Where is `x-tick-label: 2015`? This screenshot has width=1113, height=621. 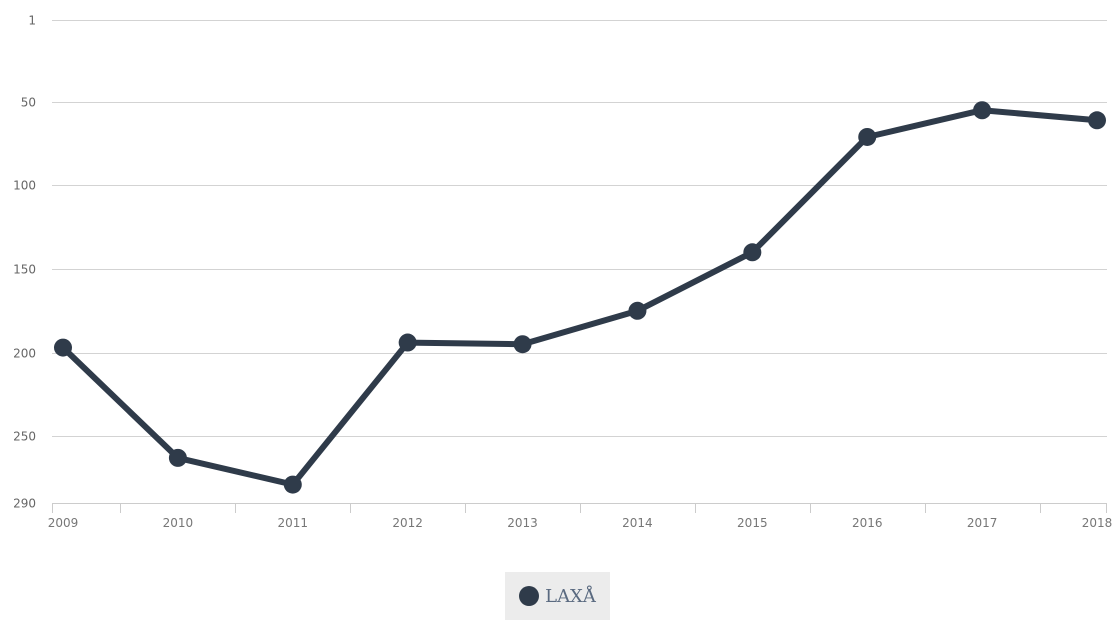
x-tick-label: 2015 is located at coordinates (752, 523).